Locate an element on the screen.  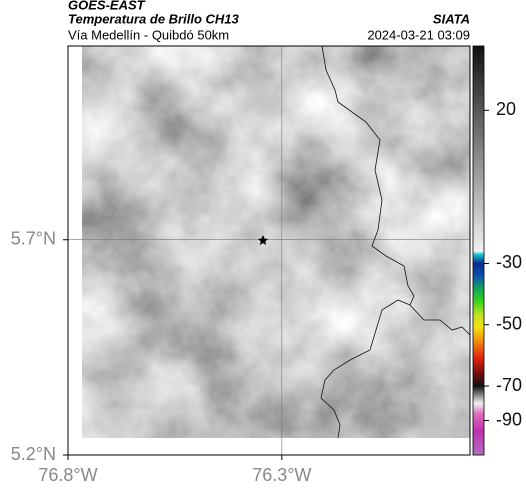
timestamp: 2024-03-21 03:09 is located at coordinates (418, 34).